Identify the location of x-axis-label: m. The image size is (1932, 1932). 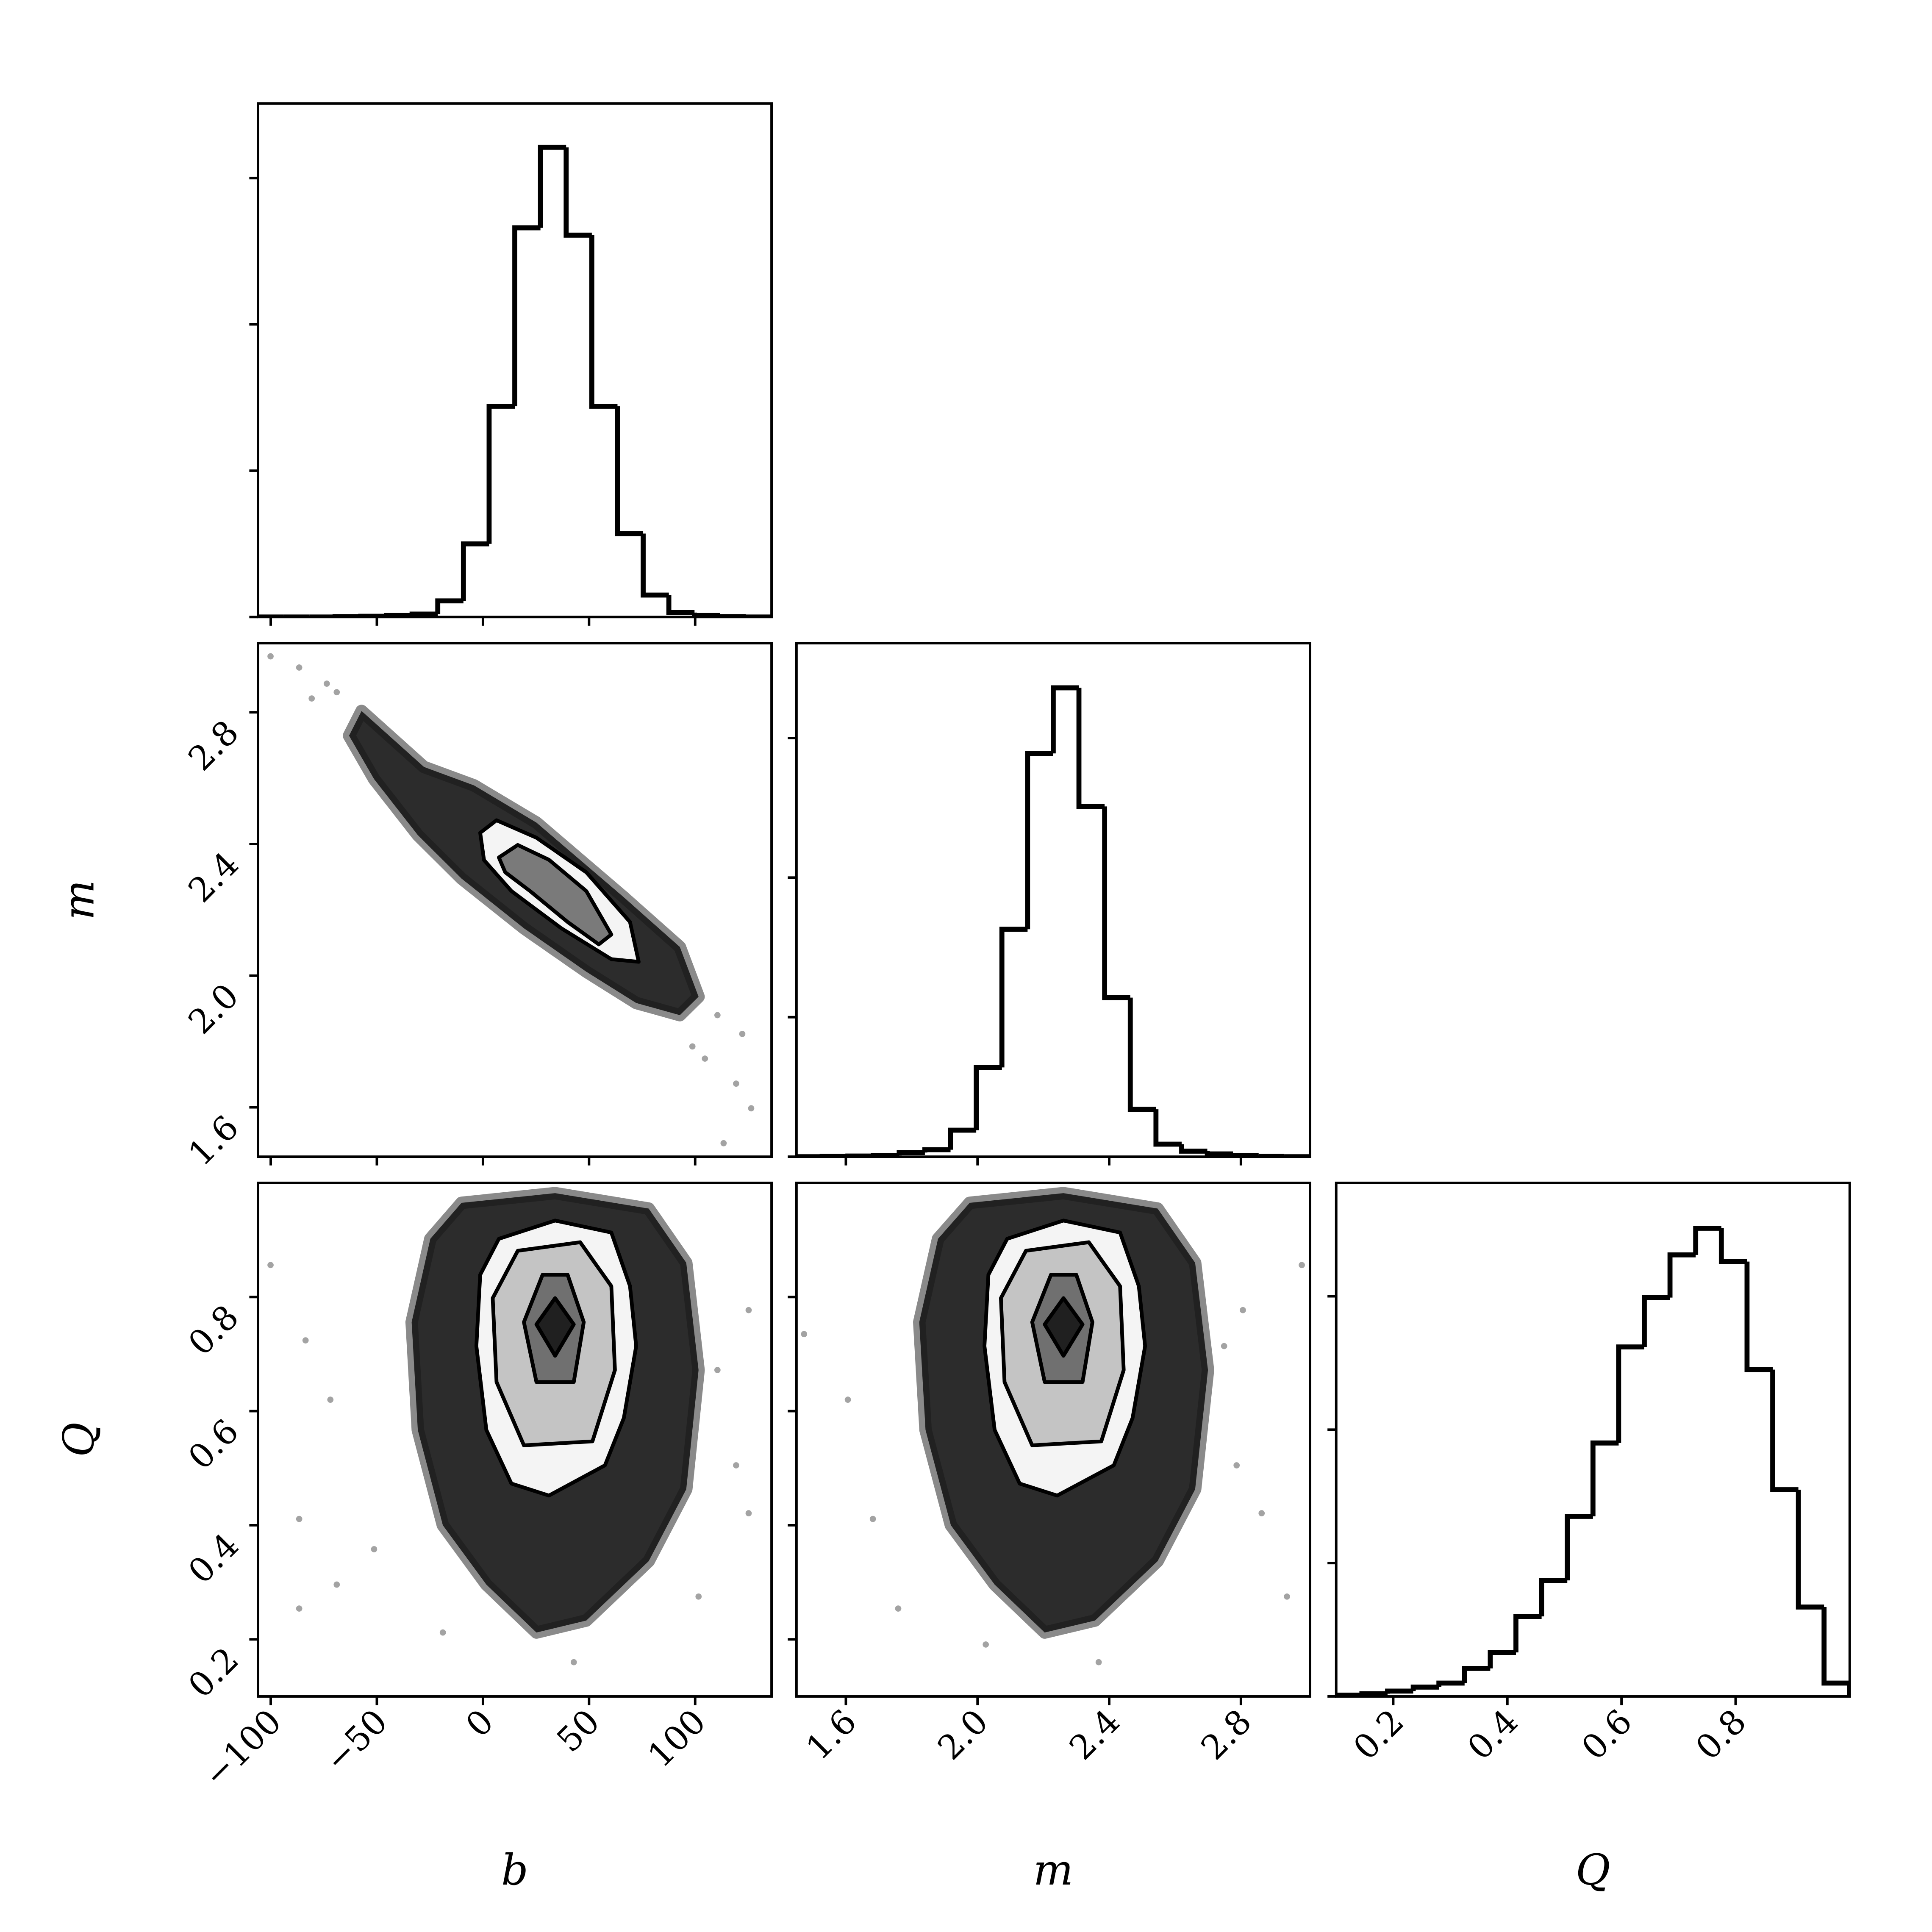
(1053, 1870).